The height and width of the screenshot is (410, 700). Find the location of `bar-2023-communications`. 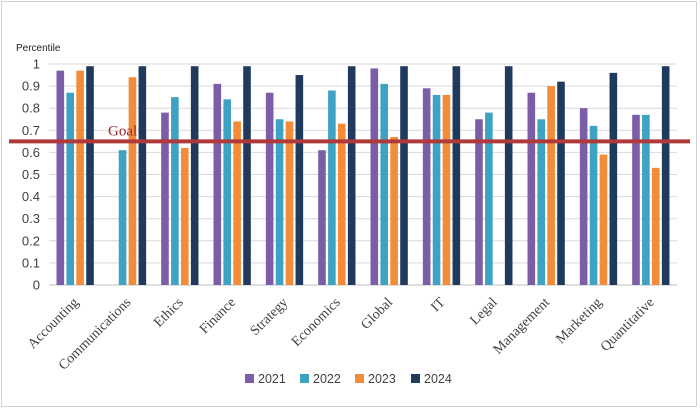

bar-2023-communications is located at coordinates (132, 181).